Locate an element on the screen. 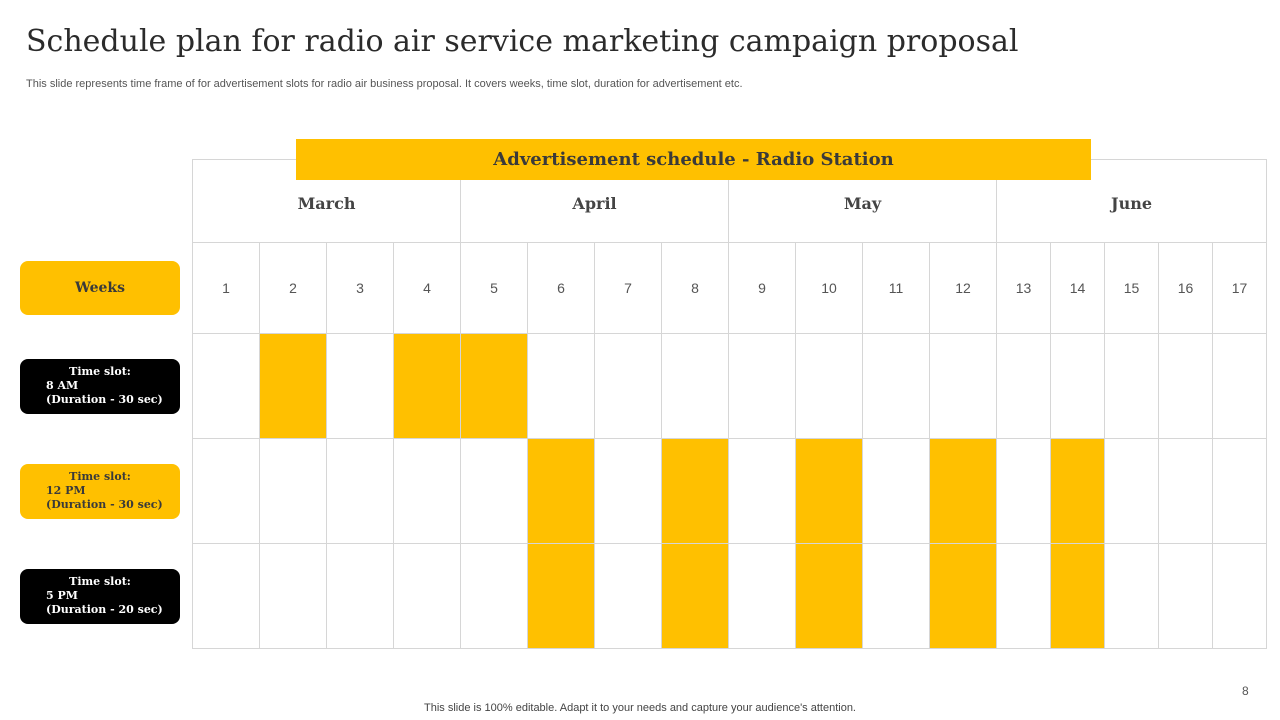  time-slot-time: 8 AM is located at coordinates (62, 385).